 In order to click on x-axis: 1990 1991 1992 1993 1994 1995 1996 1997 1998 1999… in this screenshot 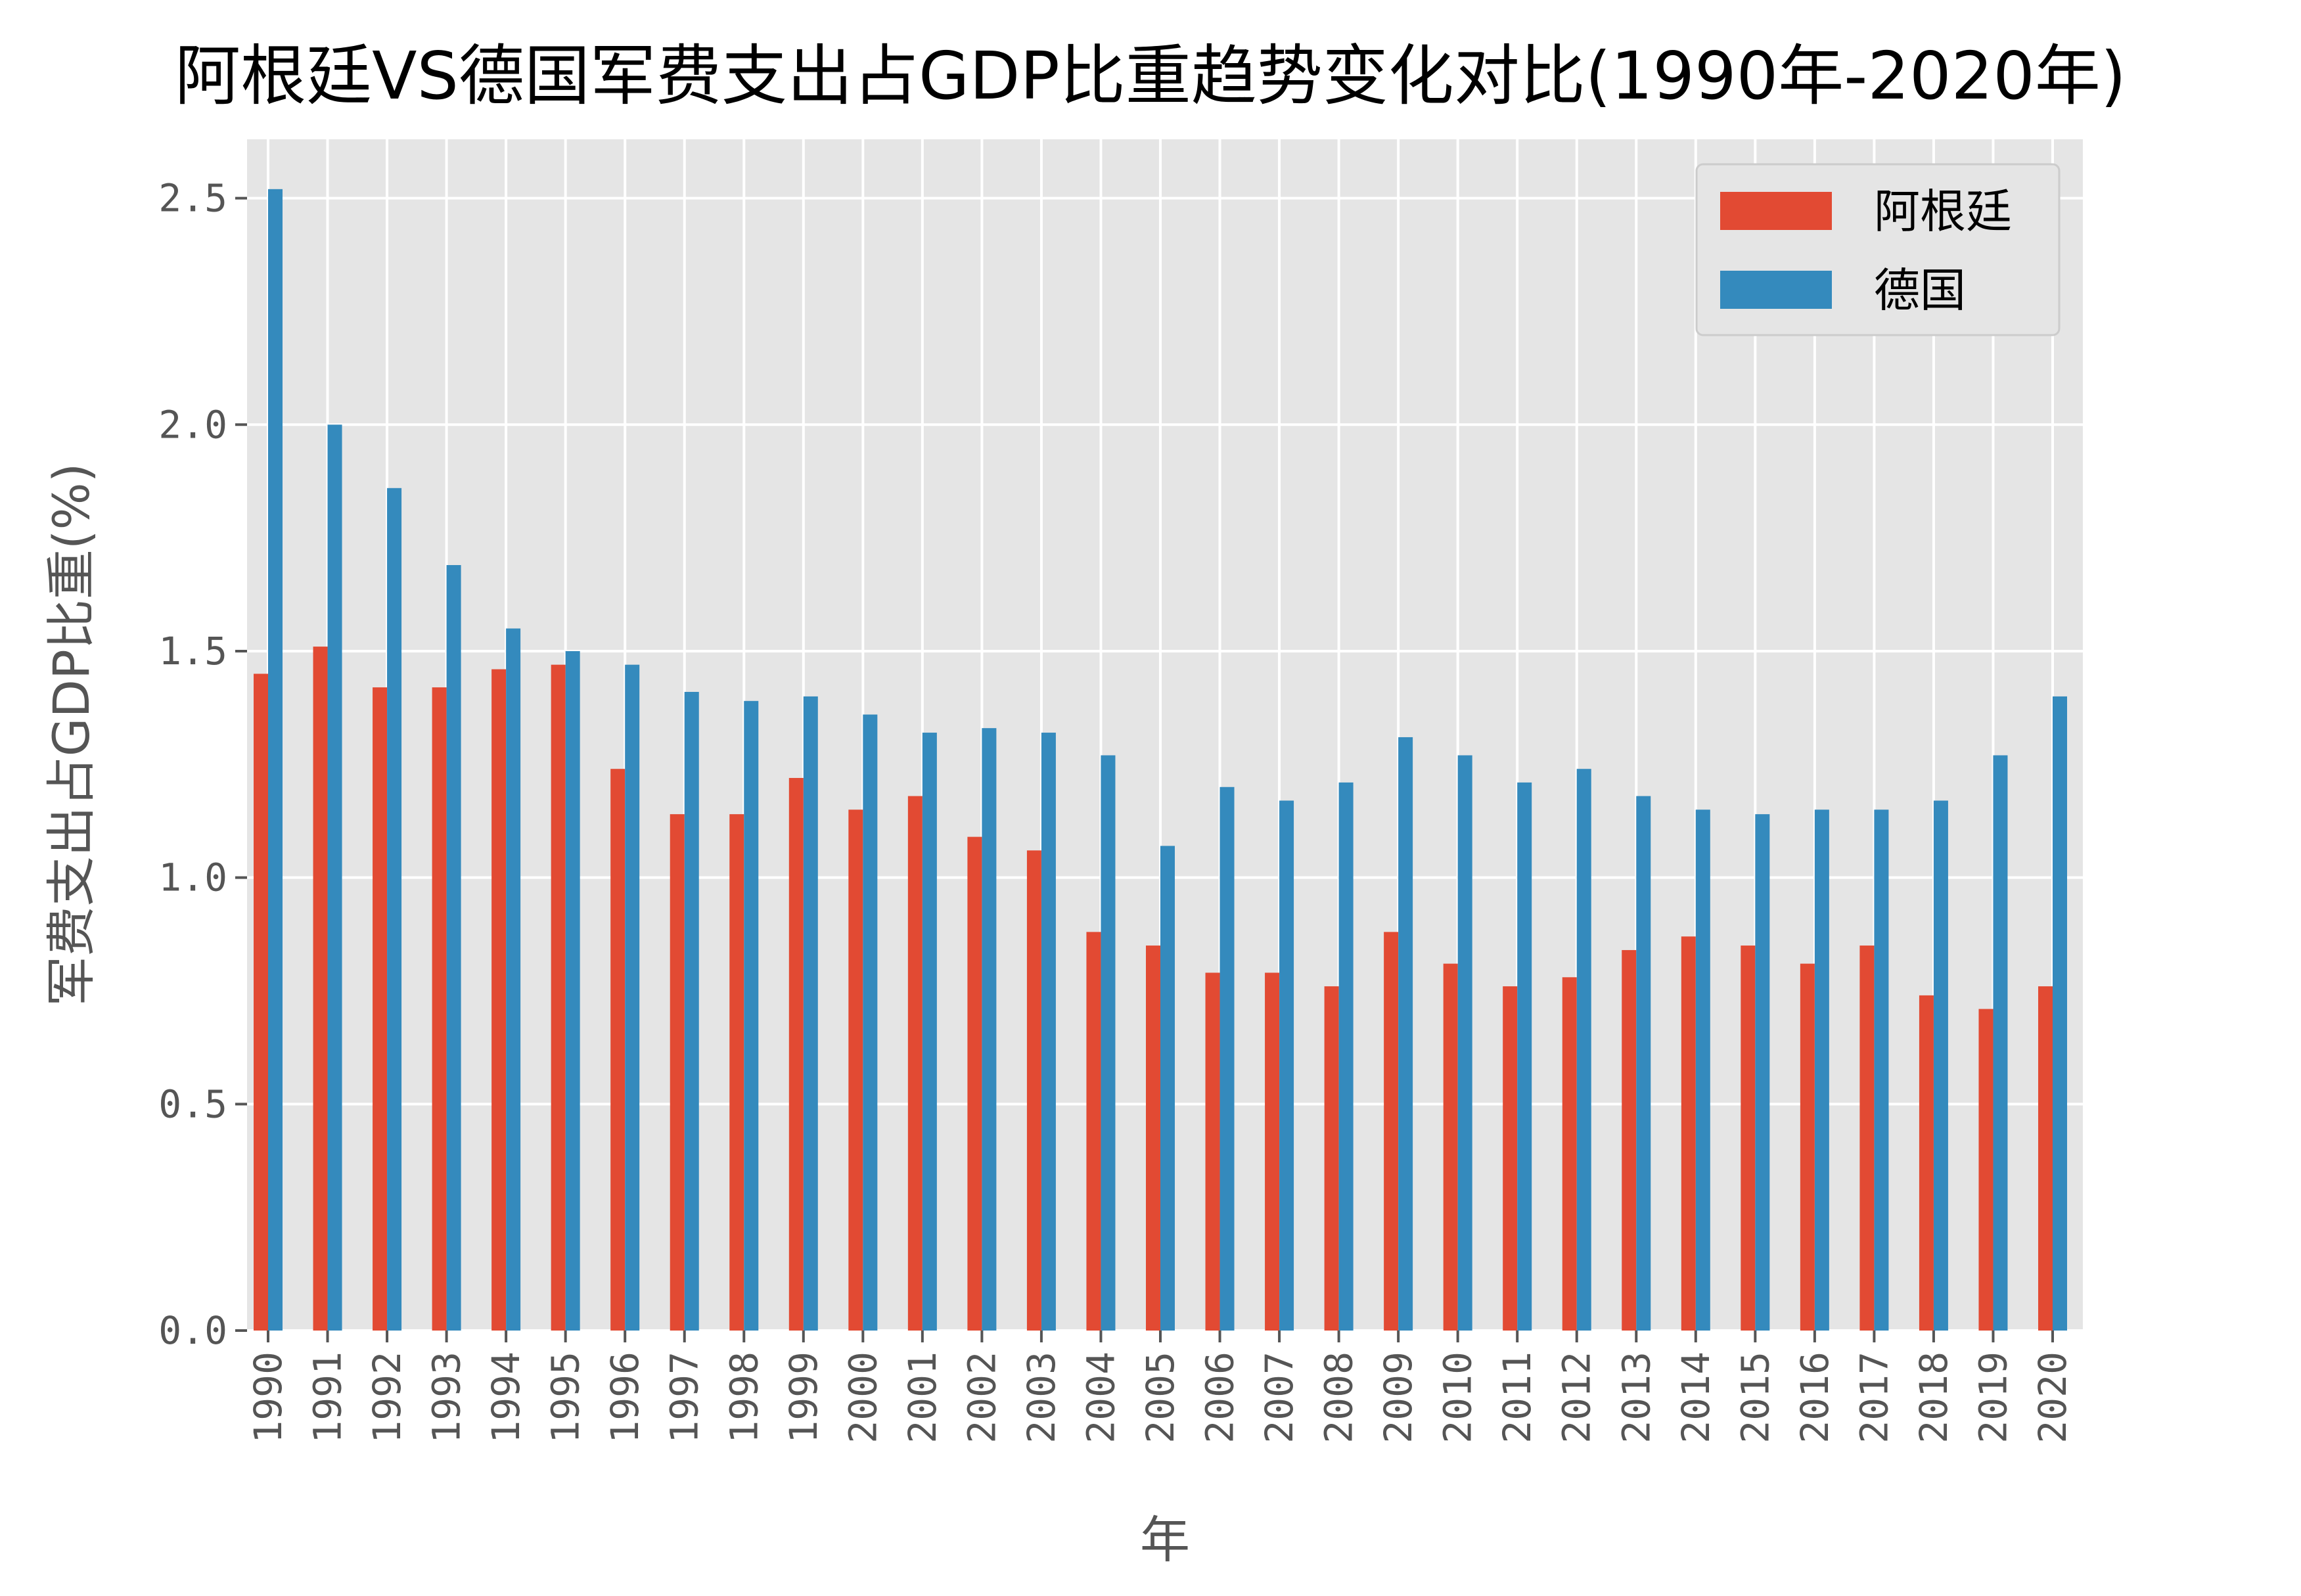, I will do `click(1161, 1387)`.